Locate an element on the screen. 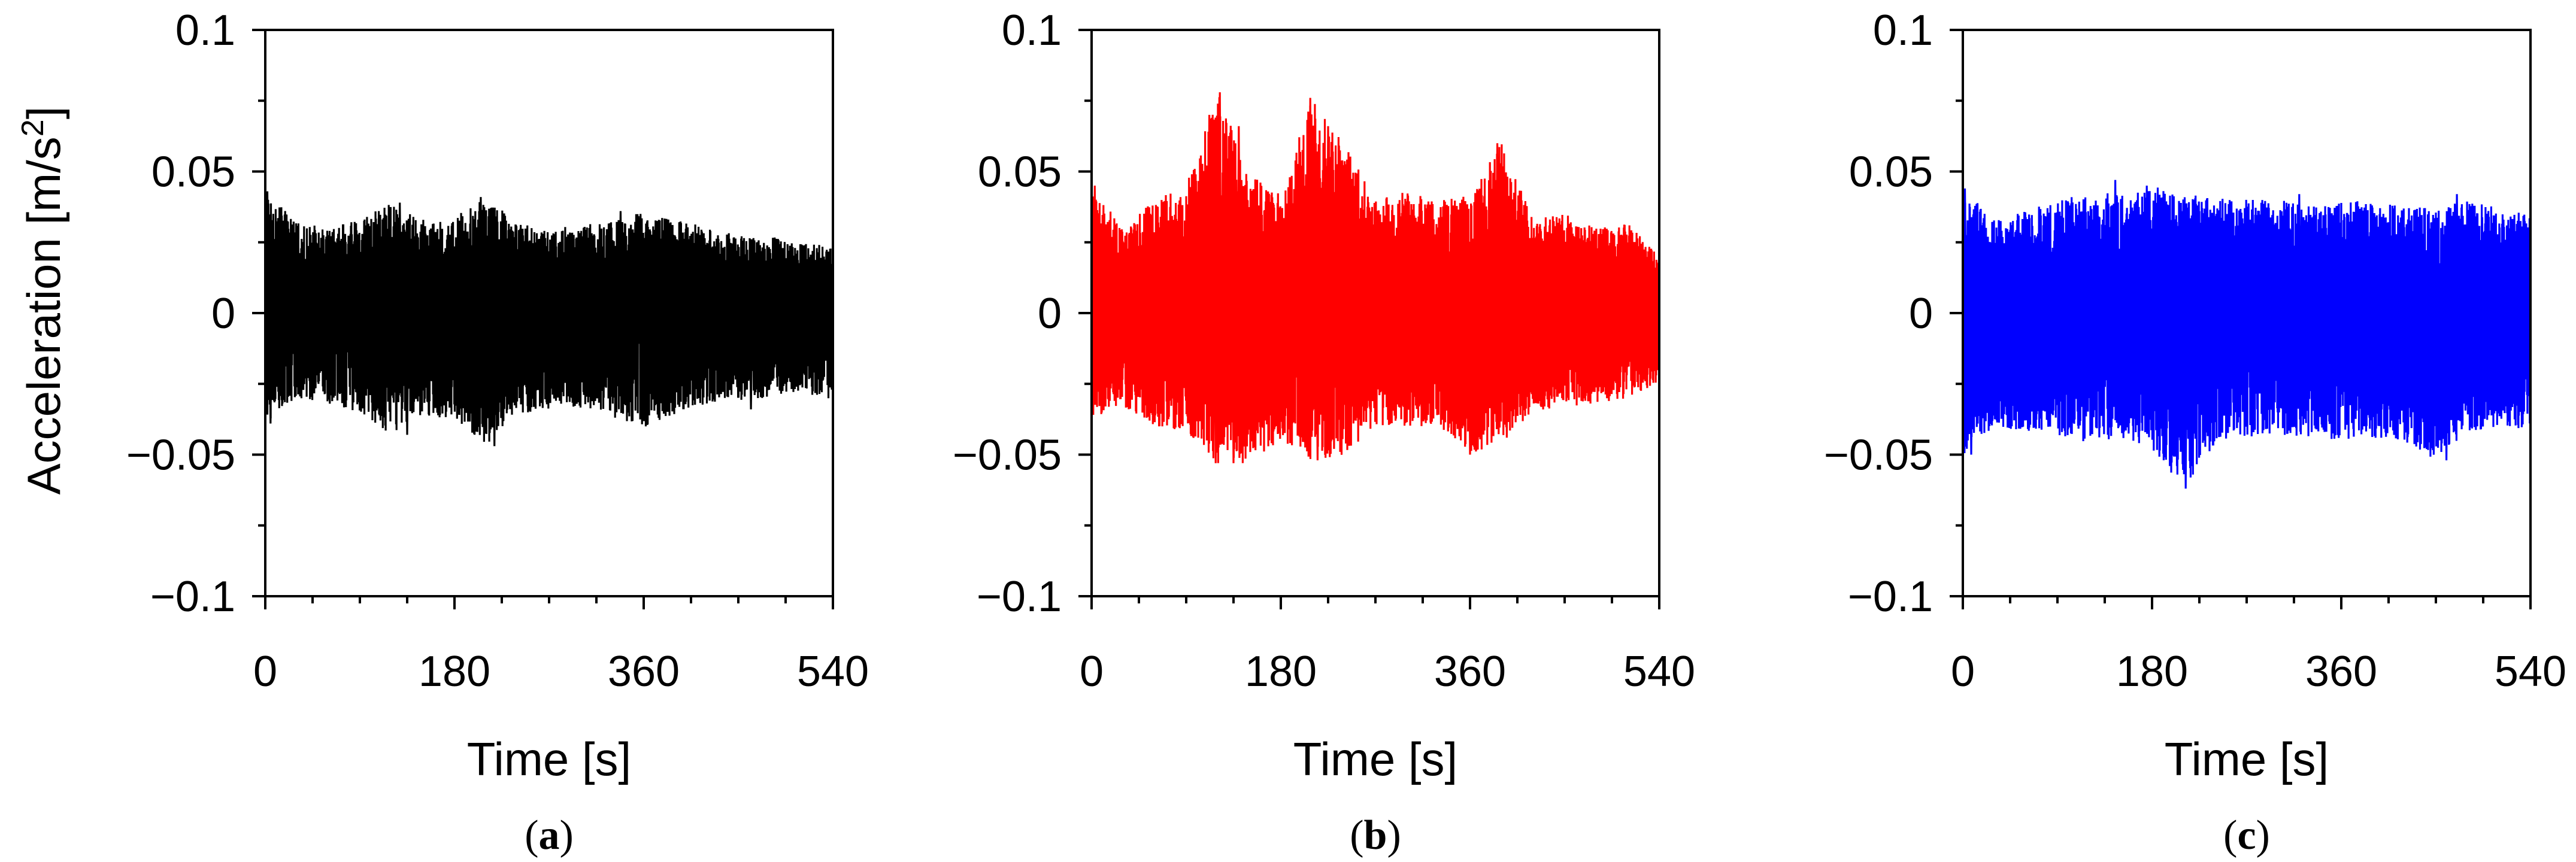 The height and width of the screenshot is (862, 2576). panel-label-letter: a is located at coordinates (549, 835).